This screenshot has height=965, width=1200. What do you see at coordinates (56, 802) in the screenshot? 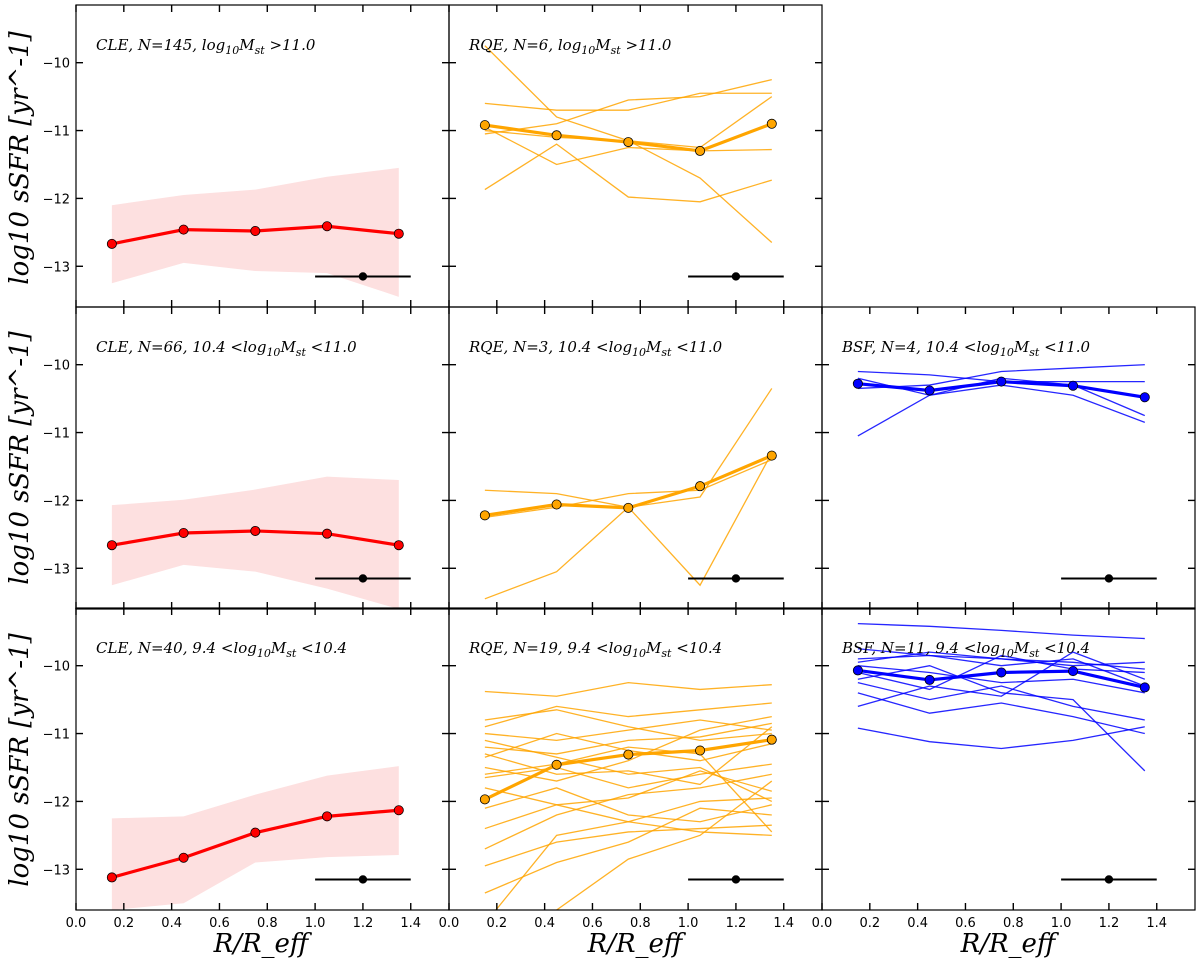
I see `ytick-label-cle-low-1: −12` at bounding box center [56, 802].